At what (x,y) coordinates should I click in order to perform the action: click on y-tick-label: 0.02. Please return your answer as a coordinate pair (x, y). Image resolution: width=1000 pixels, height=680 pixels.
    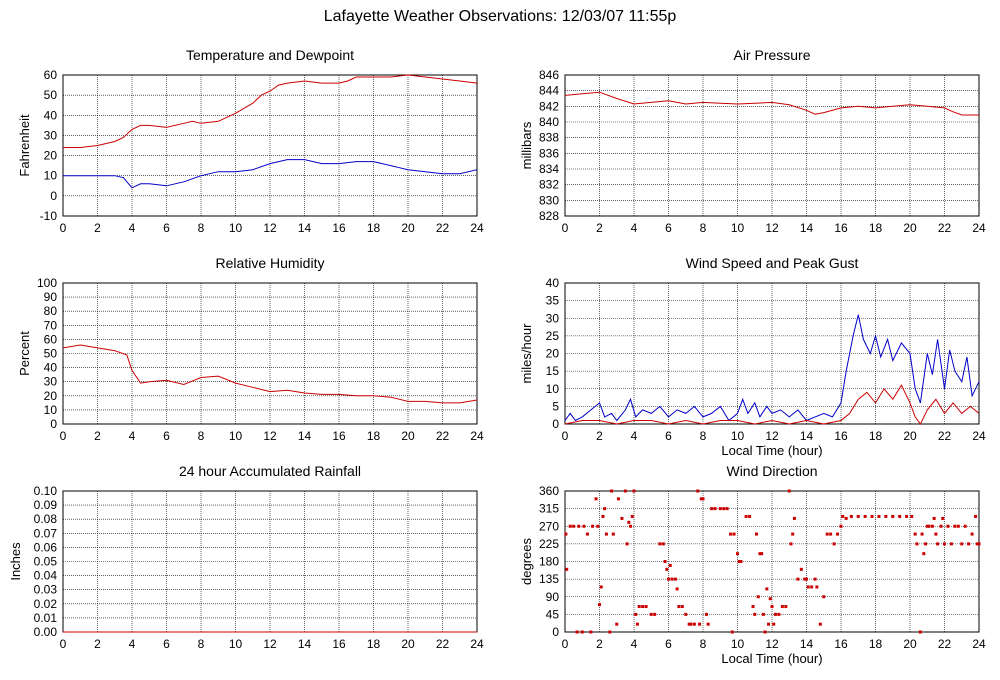
    Looking at the image, I should click on (46, 604).